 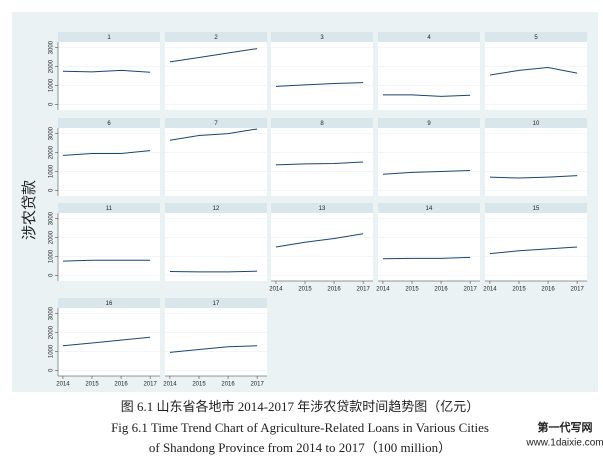 I want to click on panel-title: 4, so click(x=429, y=38).